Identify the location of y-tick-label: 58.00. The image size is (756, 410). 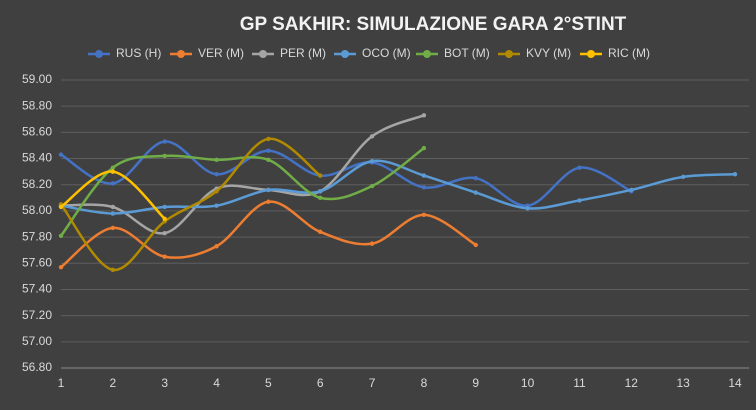
(37, 210).